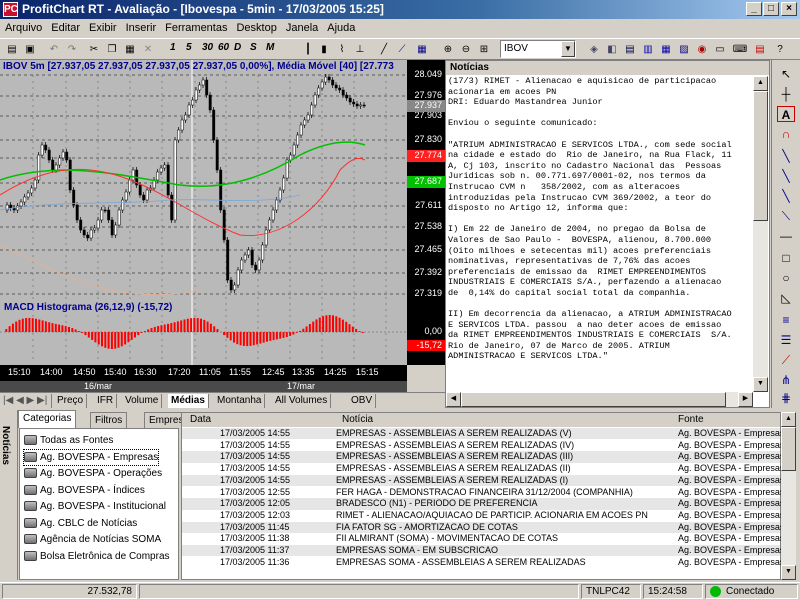 The image size is (800, 600). What do you see at coordinates (80, 523) in the screenshot?
I see `source-item: Ag. CBLC de Notícias` at bounding box center [80, 523].